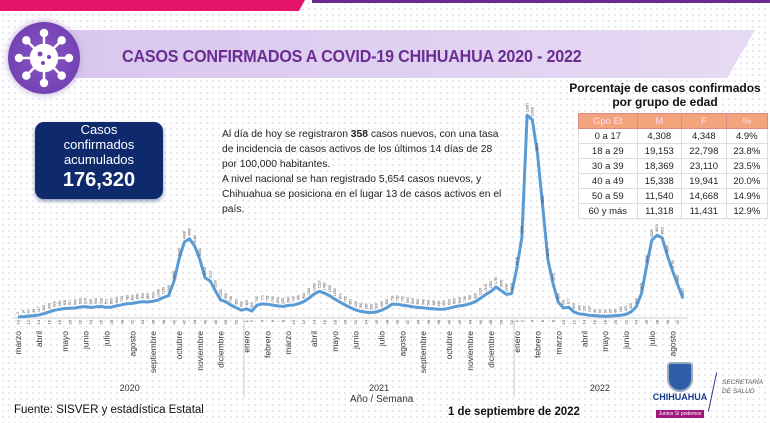 This screenshot has height=423, width=770. What do you see at coordinates (491, 349) in the screenshot?
I see `month-label: diciembre` at bounding box center [491, 349].